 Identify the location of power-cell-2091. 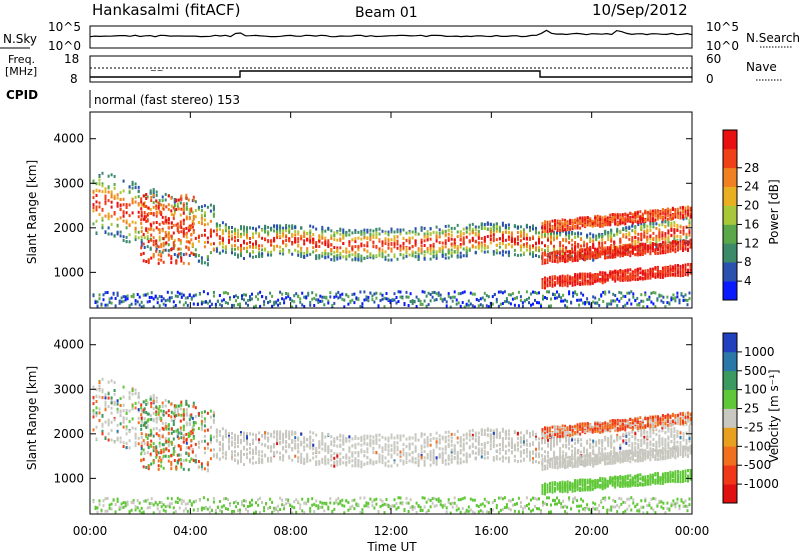
(171, 249).